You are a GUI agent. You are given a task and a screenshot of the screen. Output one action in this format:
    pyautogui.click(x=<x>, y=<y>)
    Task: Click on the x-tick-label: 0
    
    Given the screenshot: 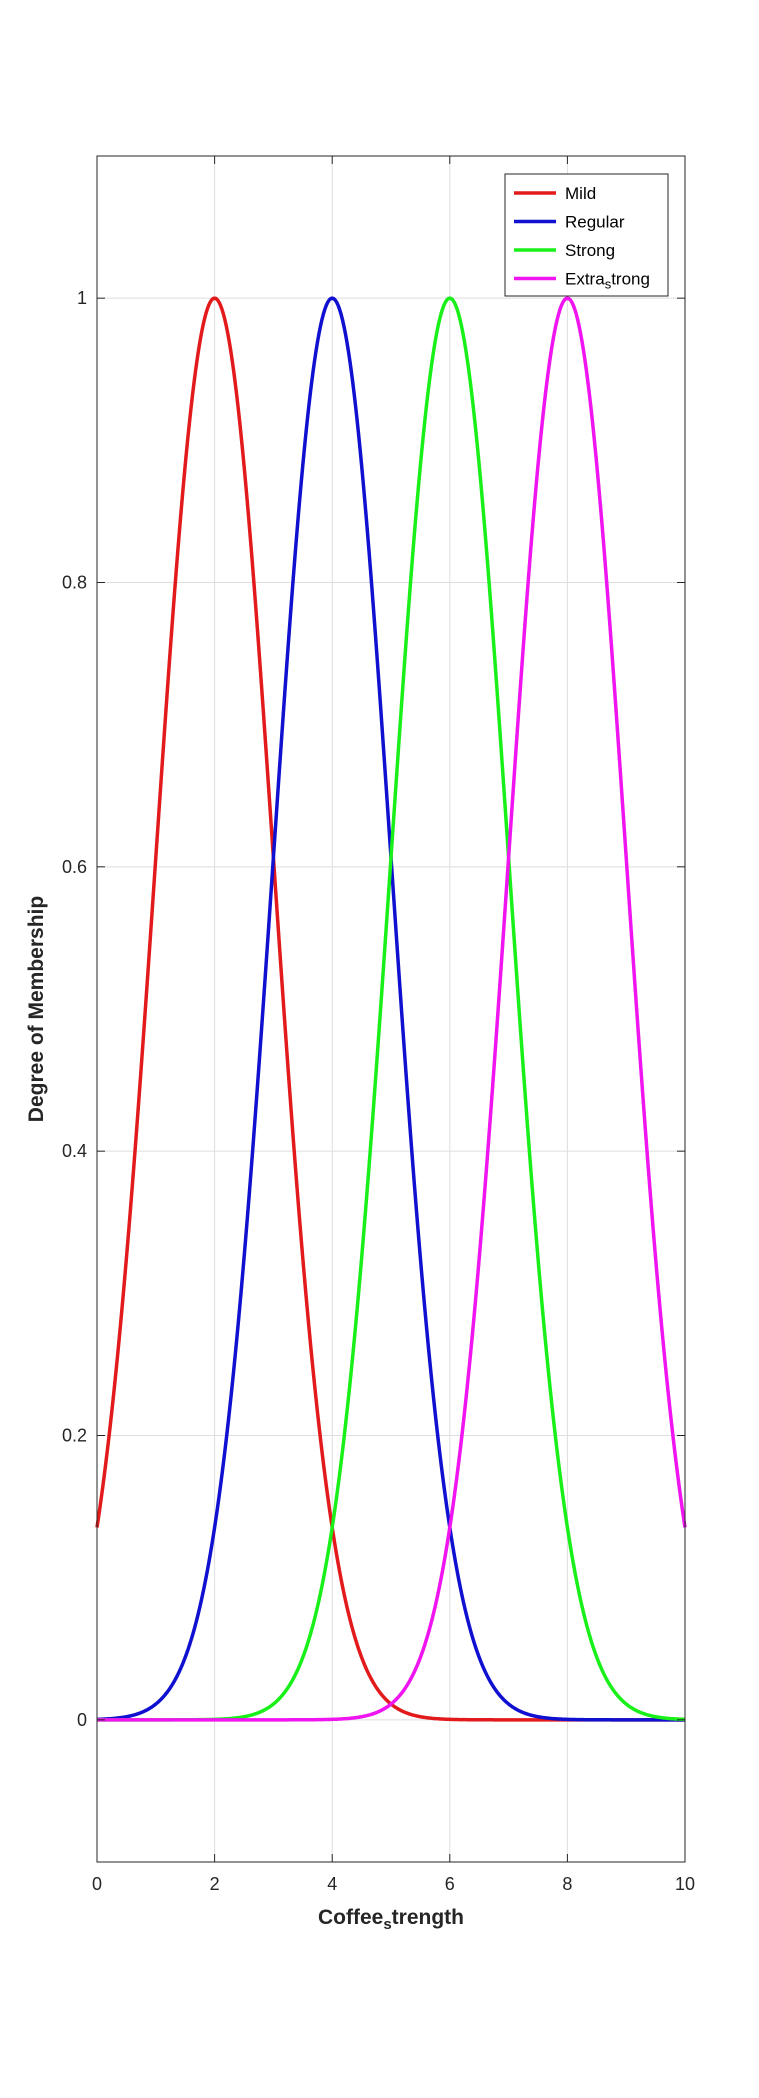 What is the action you would take?
    pyautogui.click(x=97, y=1884)
    